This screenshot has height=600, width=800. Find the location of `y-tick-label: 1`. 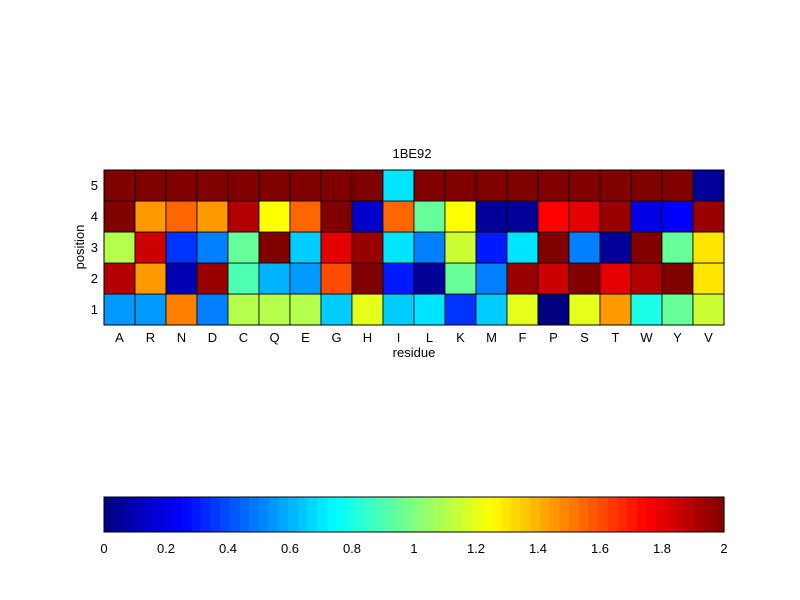

y-tick-label: 1 is located at coordinates (94, 309).